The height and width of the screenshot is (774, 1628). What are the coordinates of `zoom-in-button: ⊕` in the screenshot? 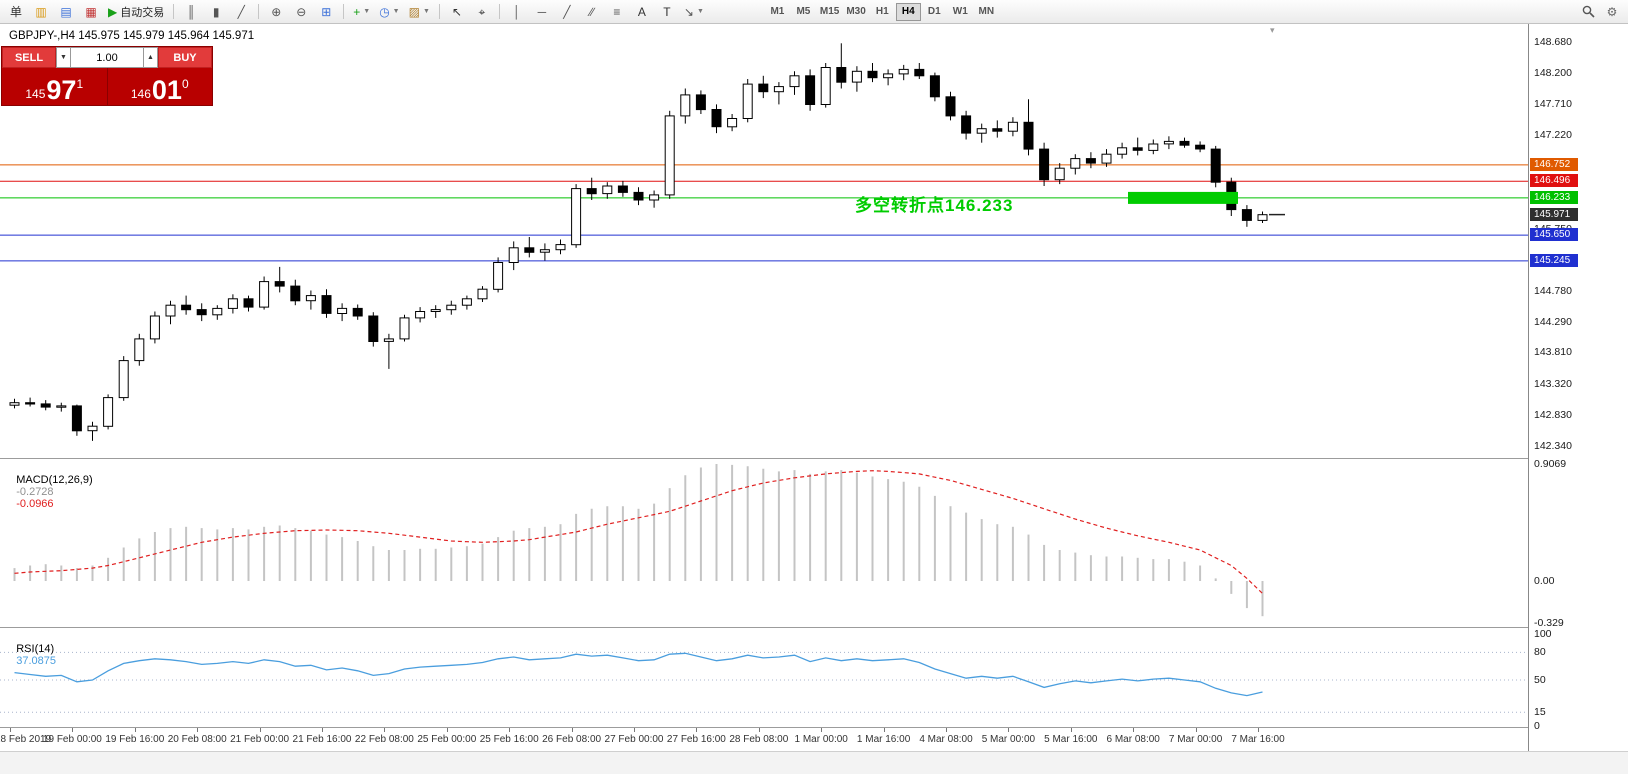 It's located at (276, 12).